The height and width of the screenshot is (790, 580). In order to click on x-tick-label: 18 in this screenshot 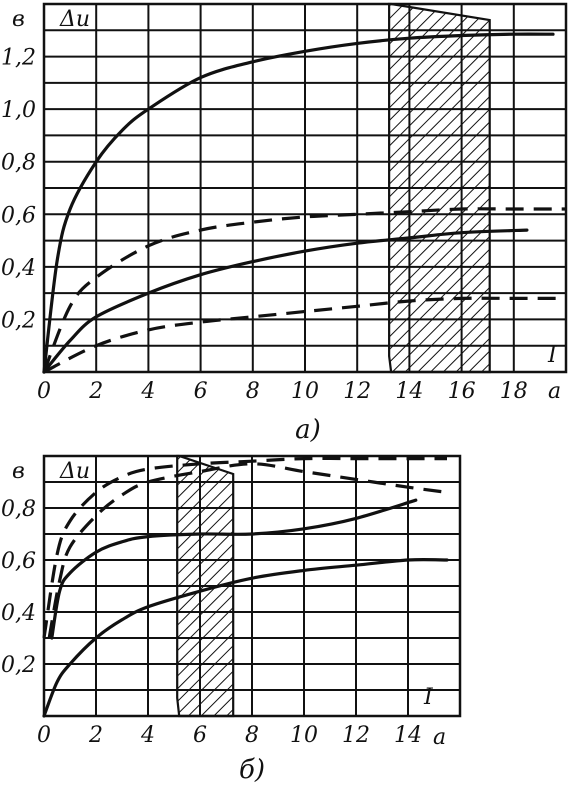, I will do `click(514, 391)`.